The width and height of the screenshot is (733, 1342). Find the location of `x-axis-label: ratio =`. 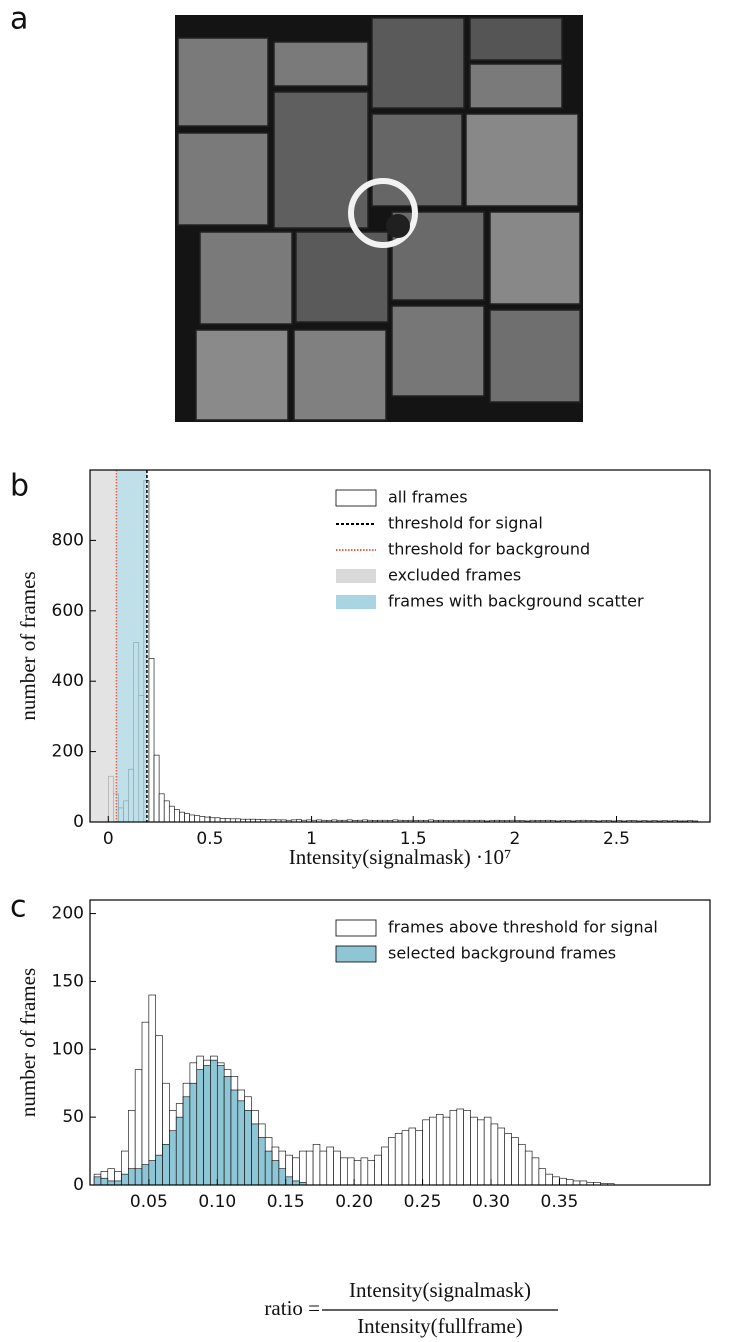

x-axis-label: ratio = is located at coordinates (292, 1308).